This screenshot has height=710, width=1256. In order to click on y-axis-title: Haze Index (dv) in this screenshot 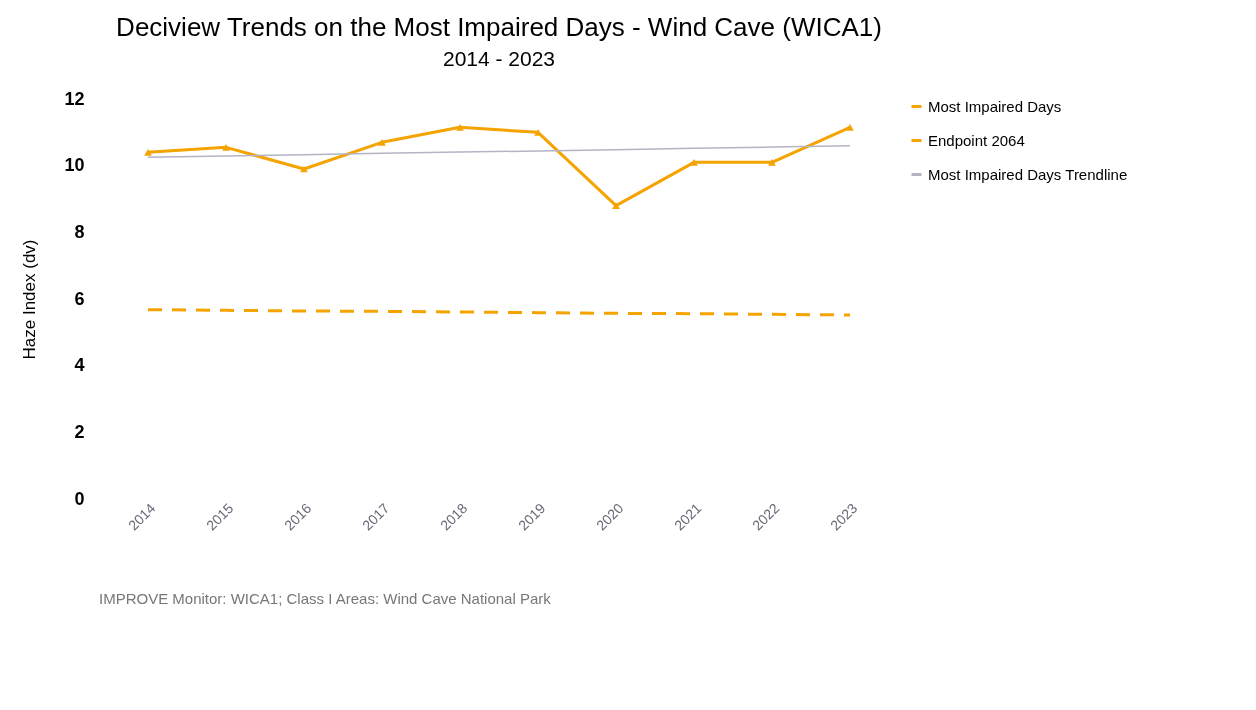, I will do `click(30, 299)`.